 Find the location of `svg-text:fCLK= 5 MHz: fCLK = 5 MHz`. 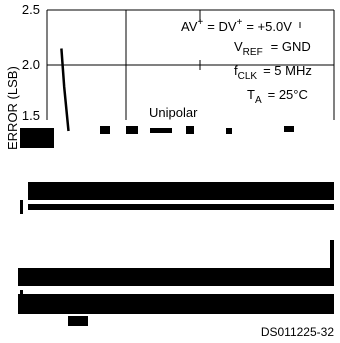

svg-text:fCLK= 5 MHz: fCLK = 5 MHz is located at coordinates (273, 72).